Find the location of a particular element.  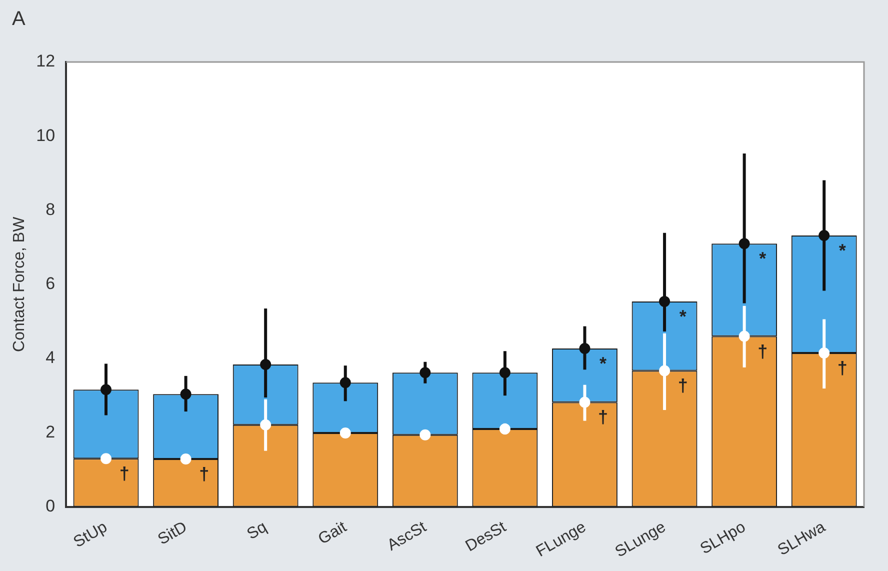

y-tick-label: 0 is located at coordinates (51, 506).